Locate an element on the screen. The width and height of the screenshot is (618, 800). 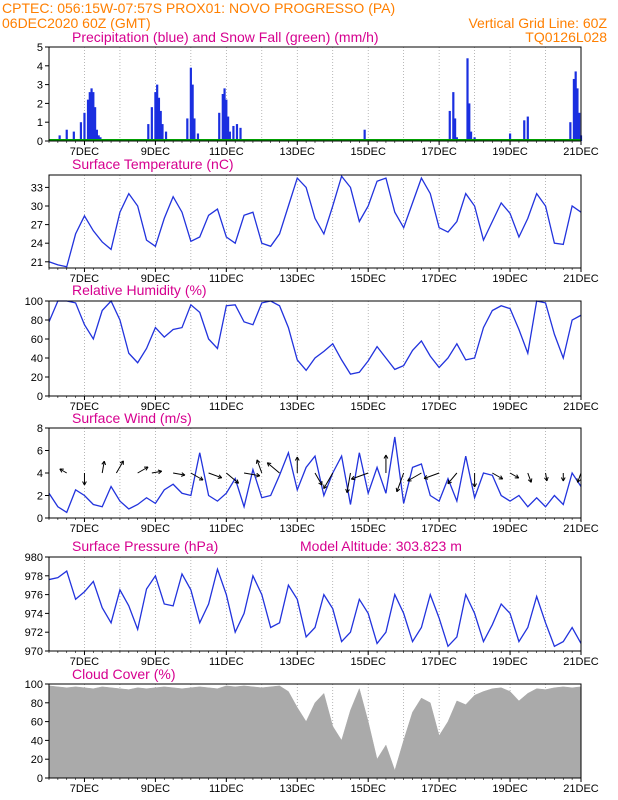
header-line2-right: Vertical Grid Line: 60Z is located at coordinates (537, 23).